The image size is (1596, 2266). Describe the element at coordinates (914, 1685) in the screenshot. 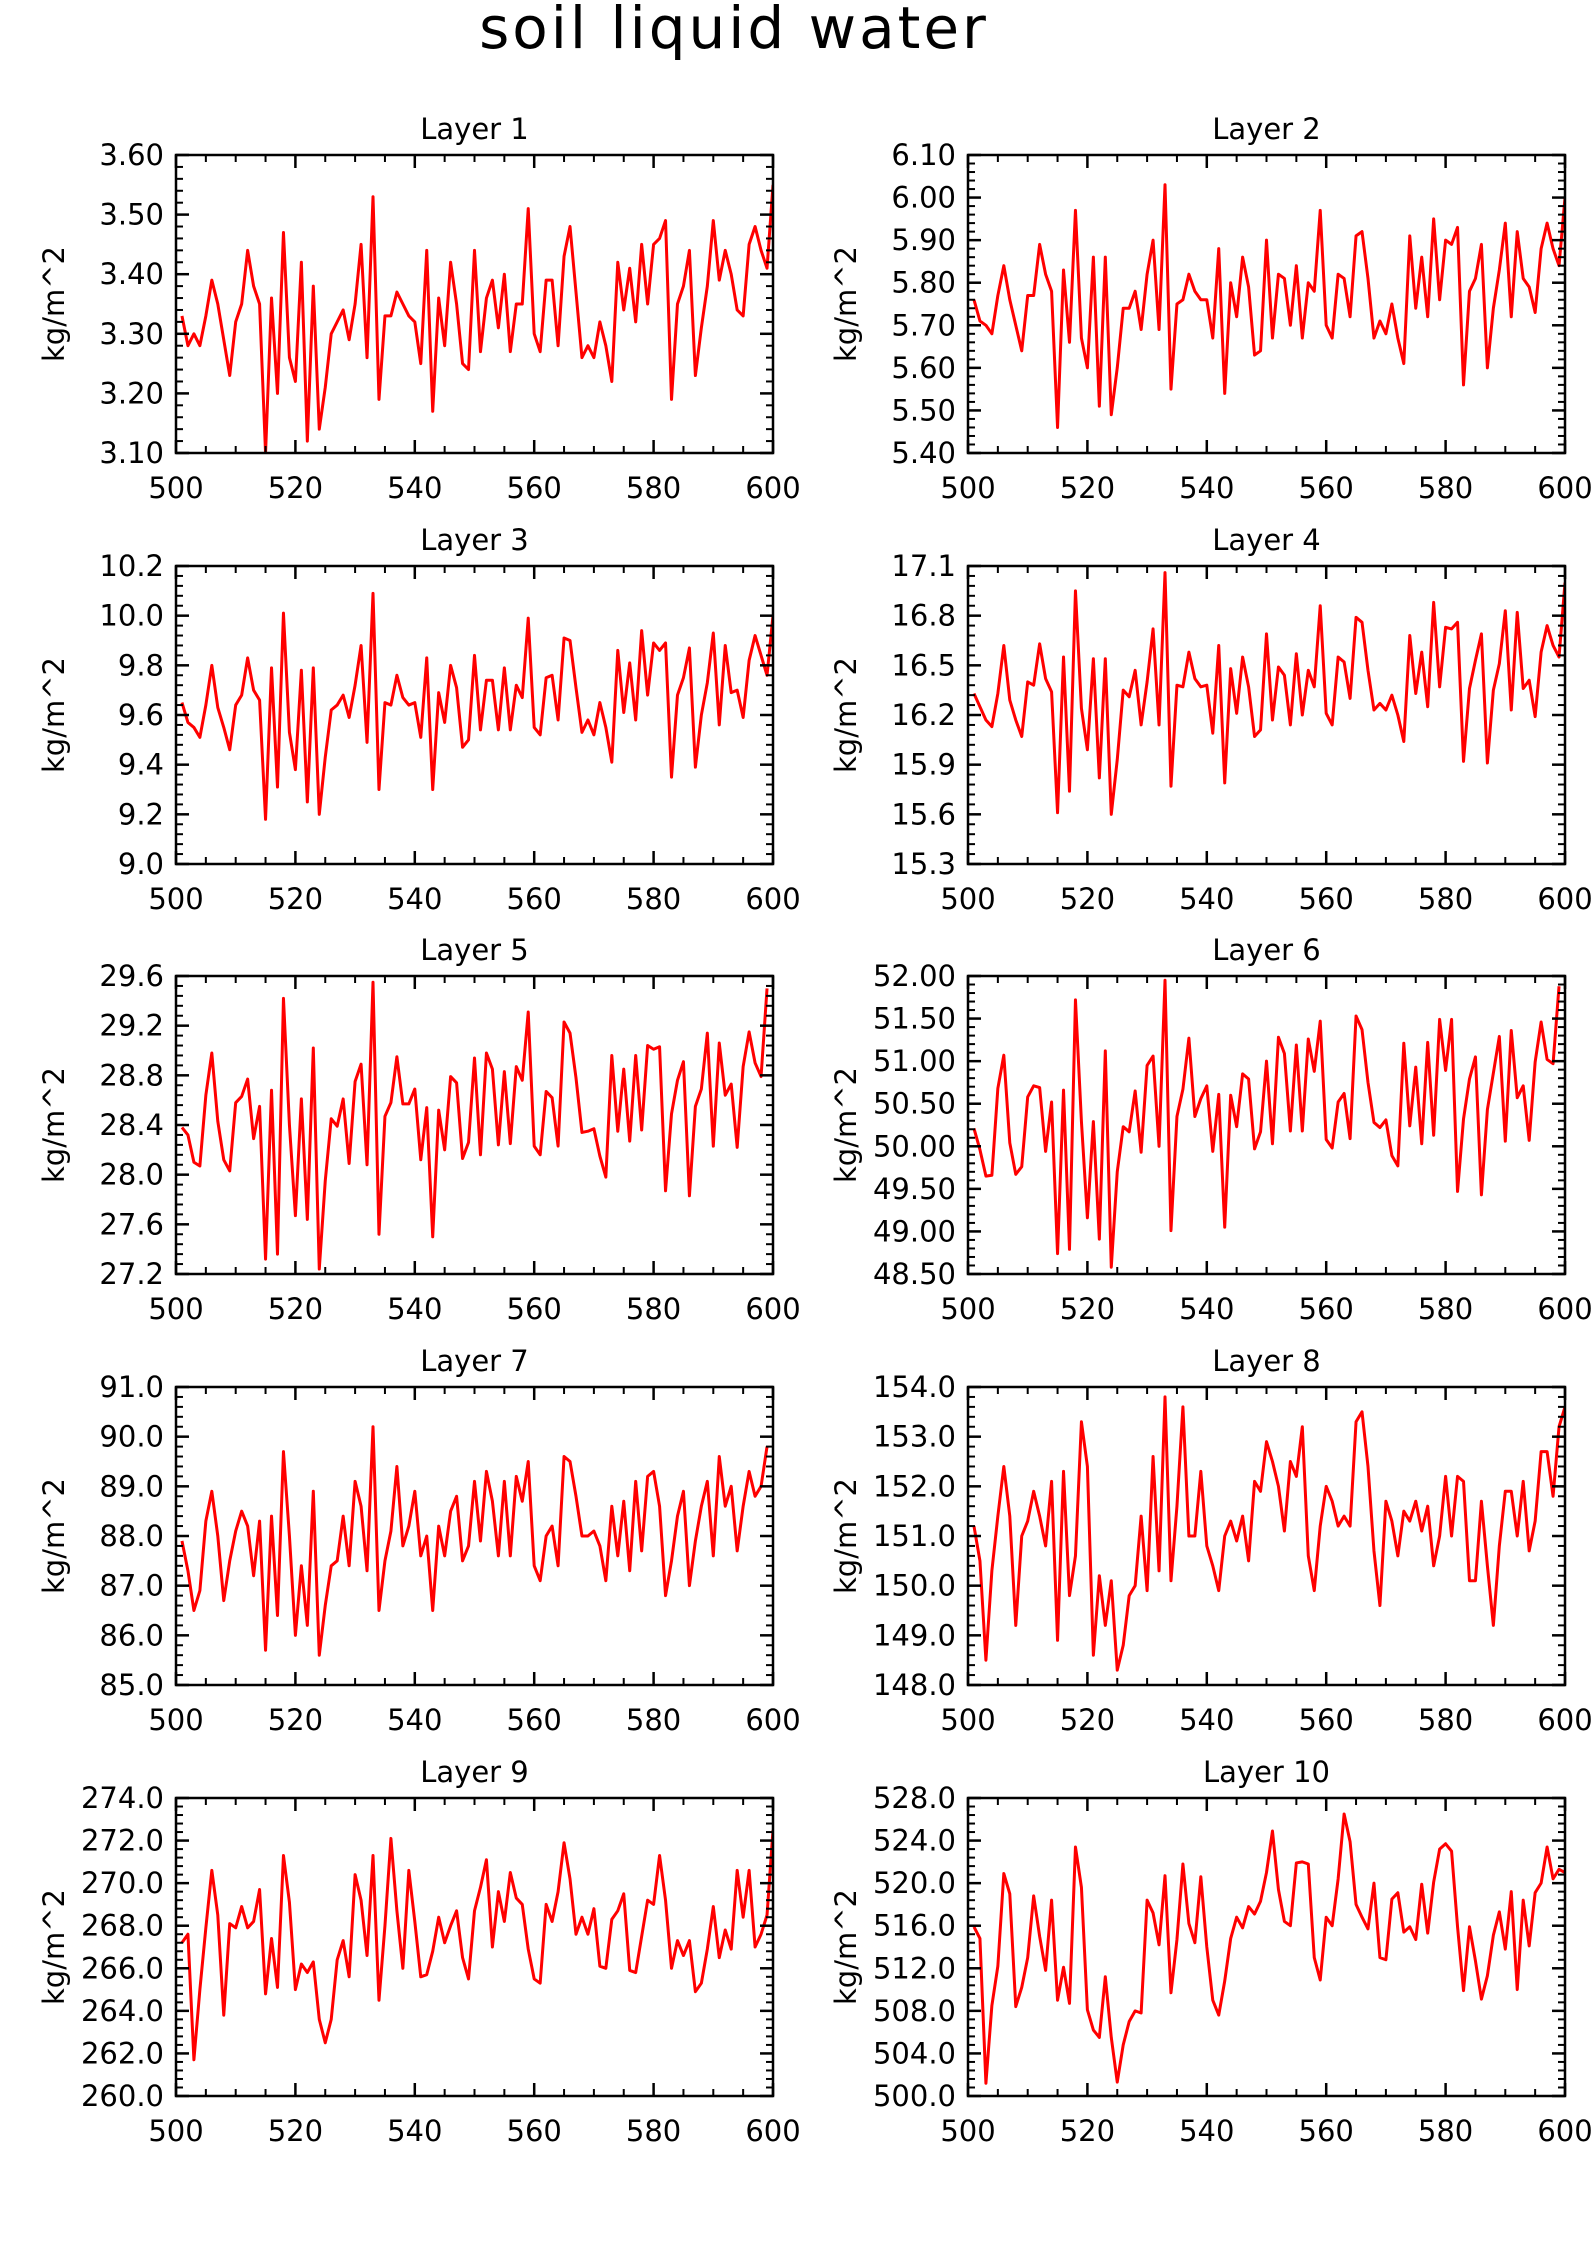

I see `y-tick-label: 148.0` at that location.